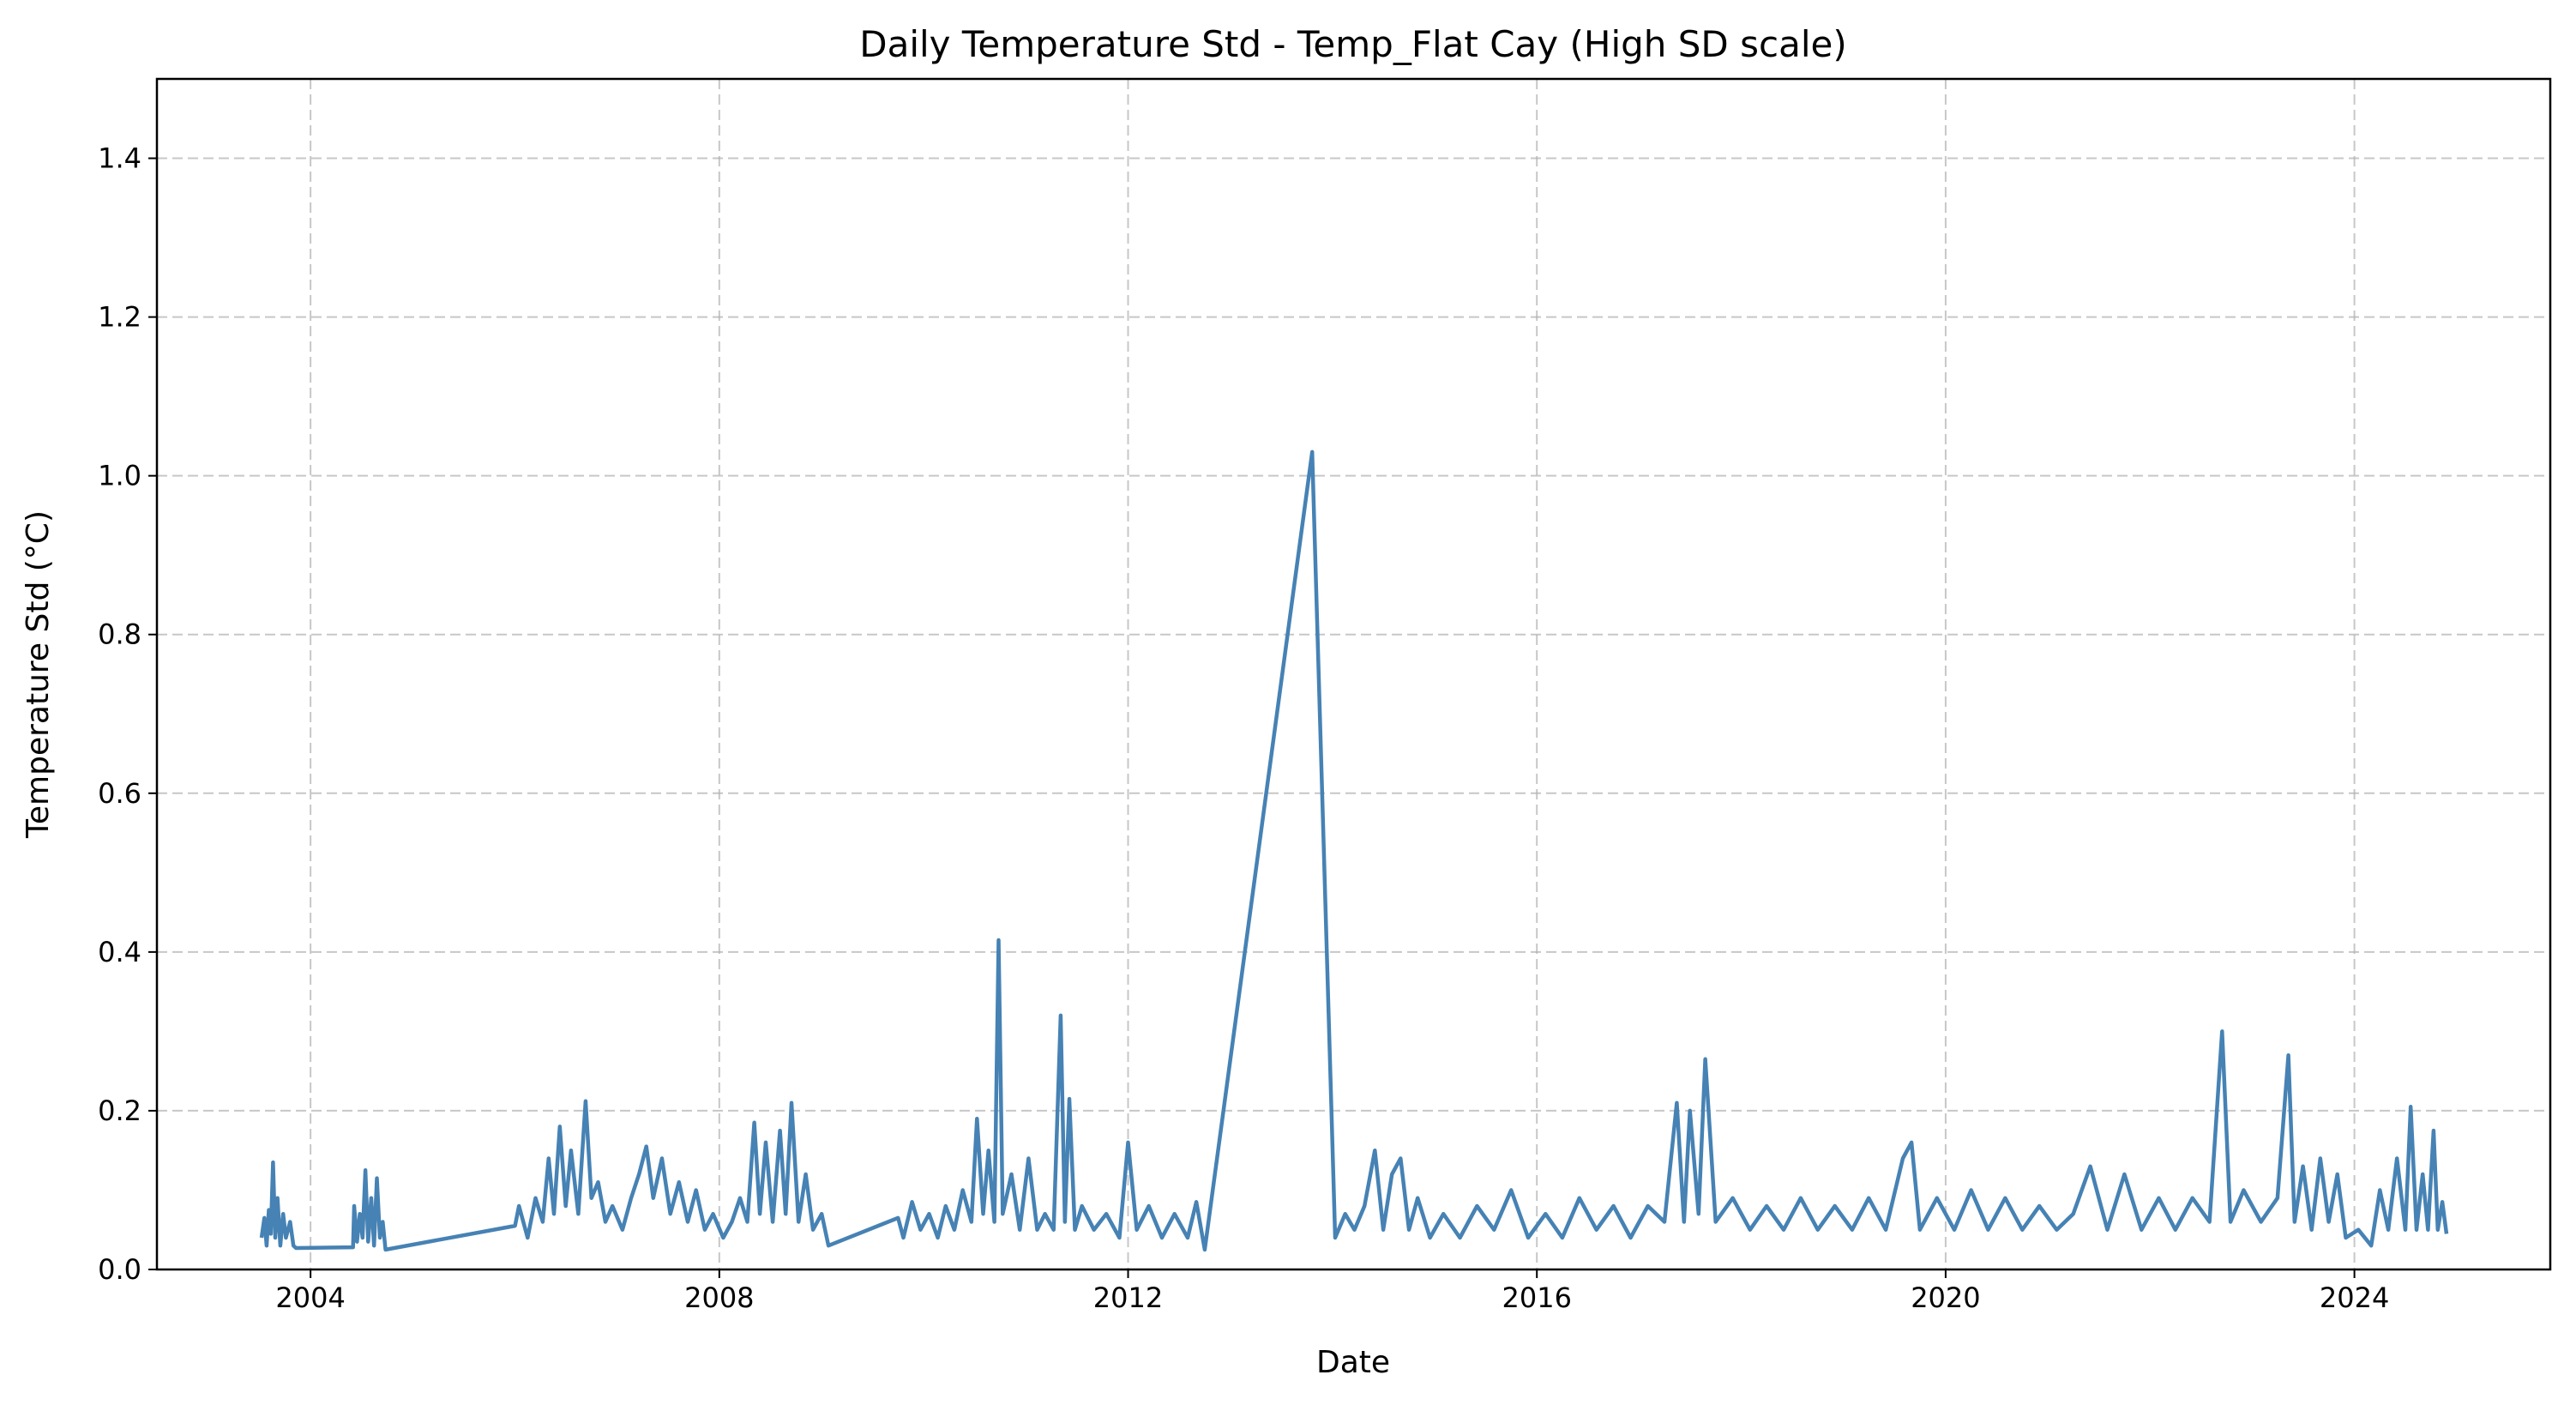 The image size is (2576, 1405). I want to click on x-tick-label: 2012, so click(1128, 1297).